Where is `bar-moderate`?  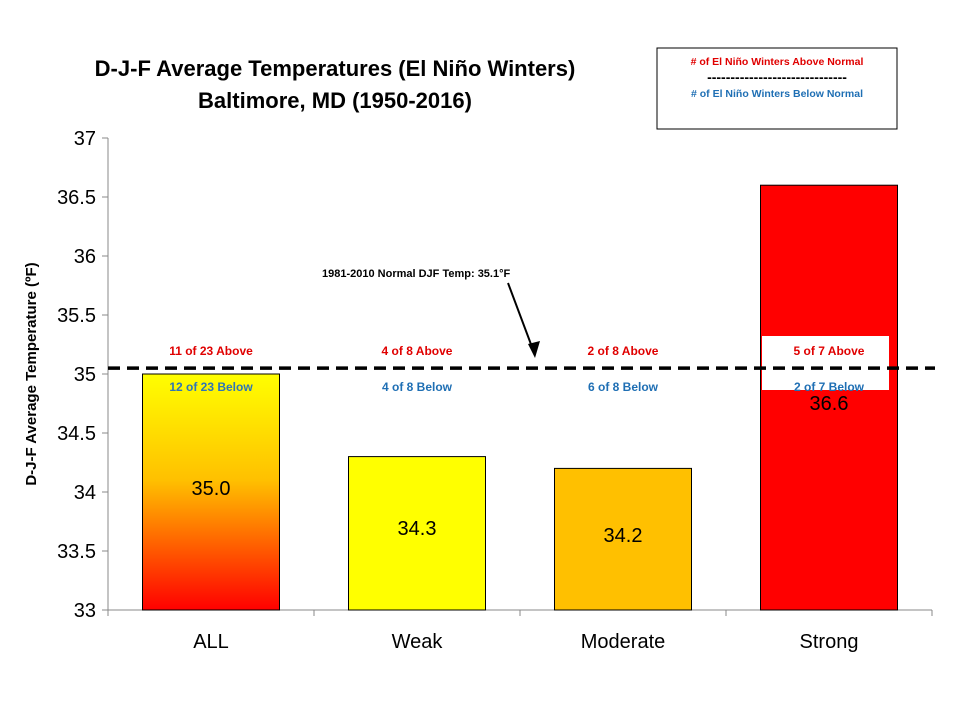 bar-moderate is located at coordinates (623, 539).